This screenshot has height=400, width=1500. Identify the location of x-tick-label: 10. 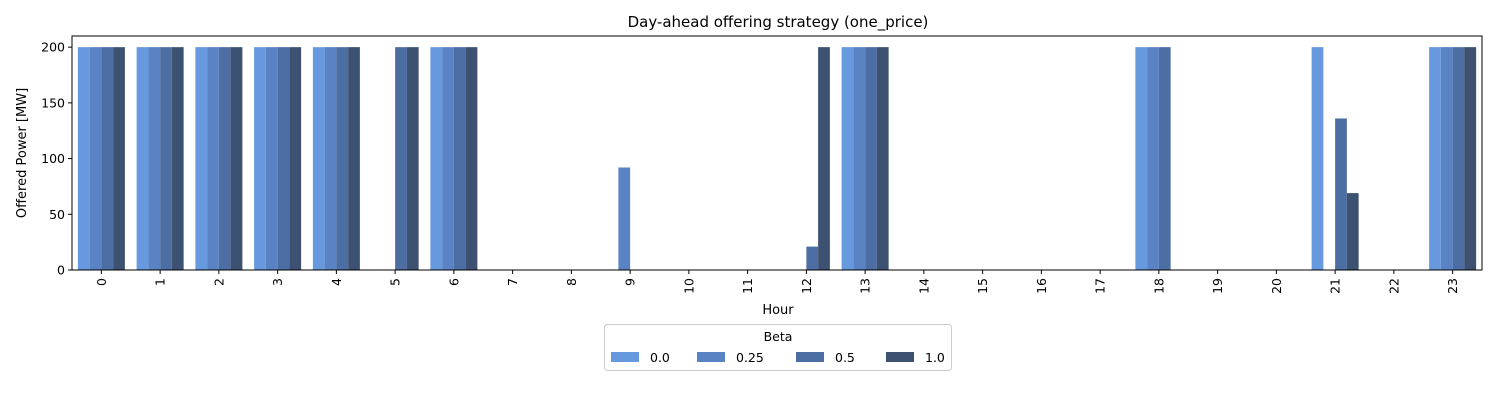
(688, 286).